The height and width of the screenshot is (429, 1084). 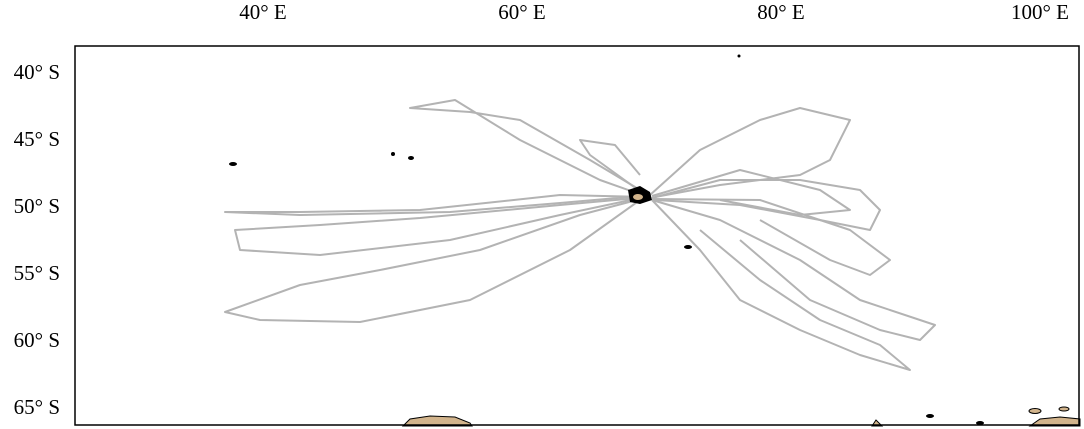 I want to click on latitude-label: 45° S, so click(x=37, y=139).